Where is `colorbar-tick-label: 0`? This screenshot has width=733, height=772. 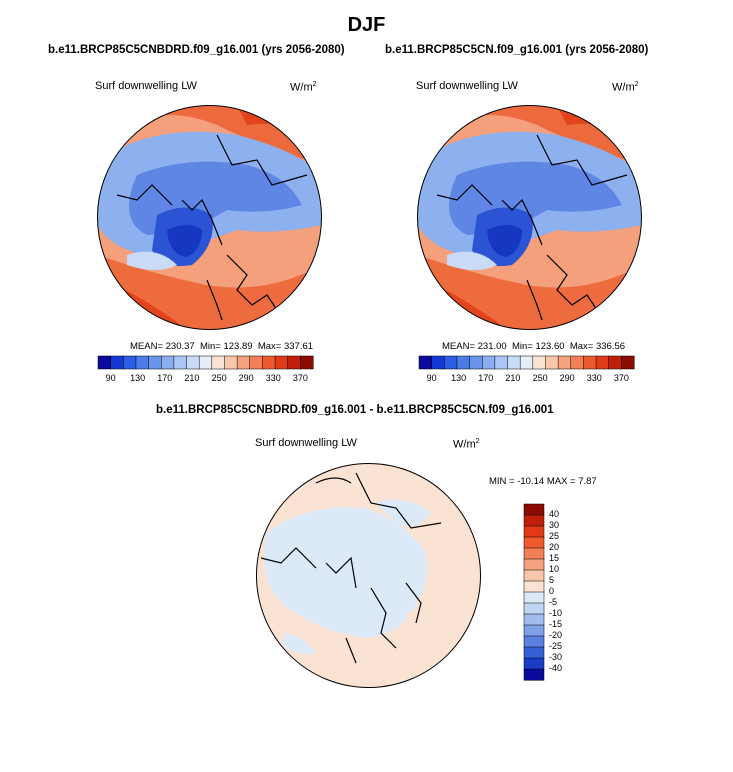
colorbar-tick-label: 0 is located at coordinates (552, 591).